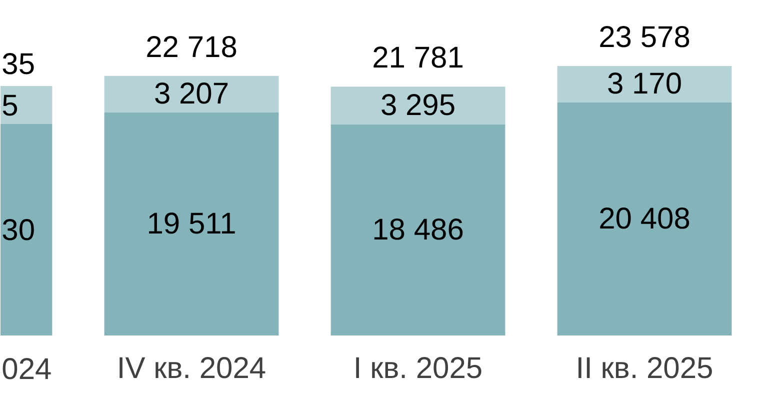 Image resolution: width=780 pixels, height=401 pixels. I want to click on x-tick-label: II кв. 2025, so click(645, 368).